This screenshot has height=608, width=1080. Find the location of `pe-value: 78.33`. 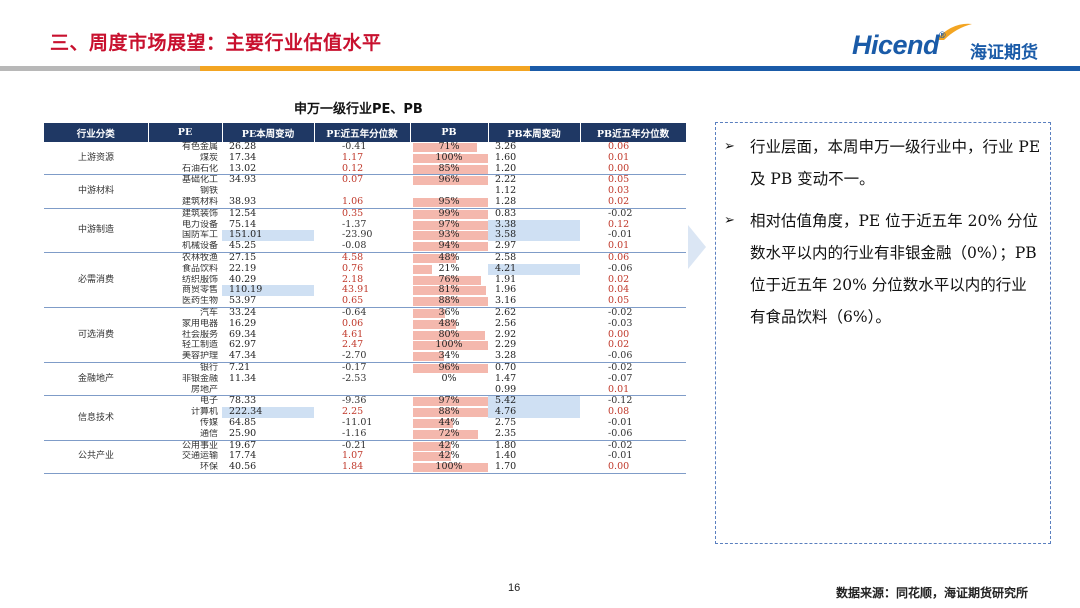

pe-value: 78.33 is located at coordinates (243, 401).